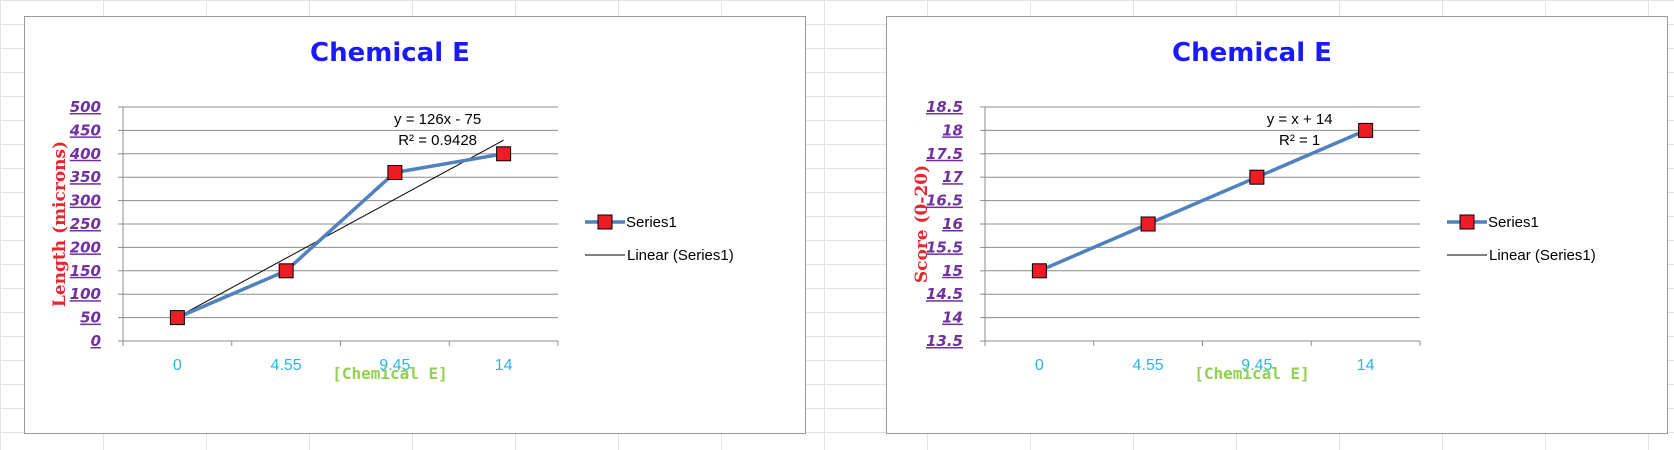  I want to click on chart-2-title: Chemical E, so click(1252, 53).